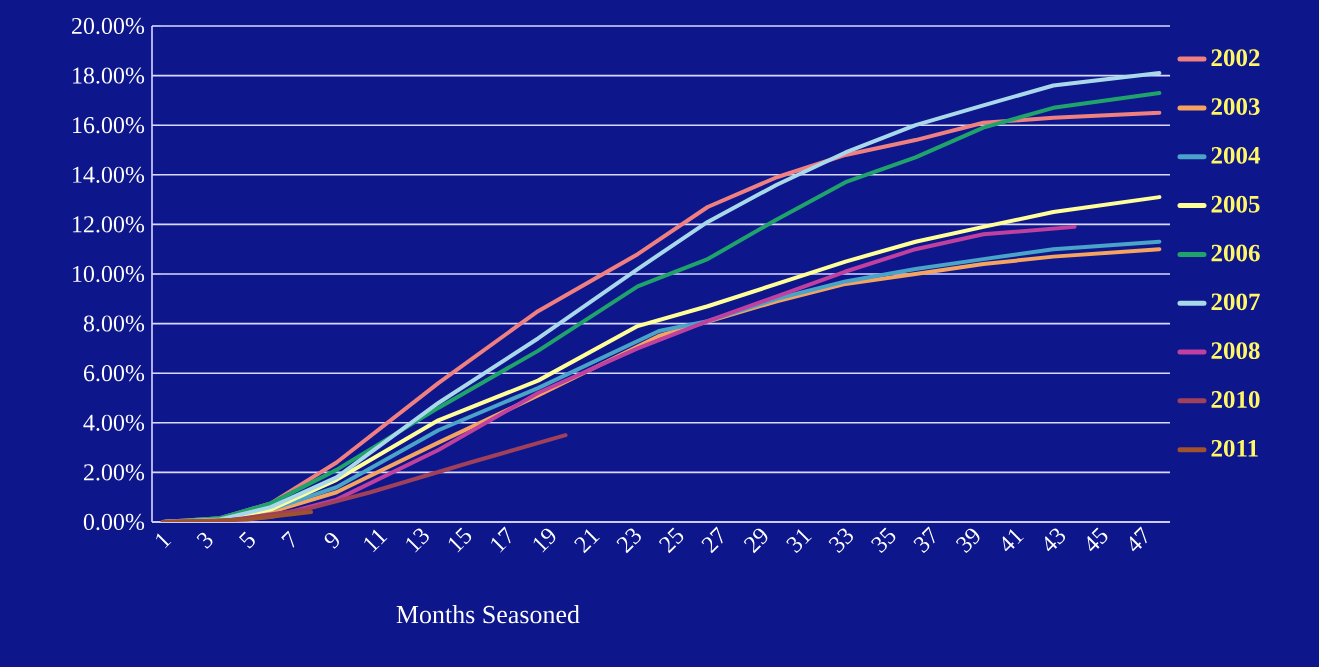 The width and height of the screenshot is (1319, 667). I want to click on legend-label: 2006, so click(1235, 253).